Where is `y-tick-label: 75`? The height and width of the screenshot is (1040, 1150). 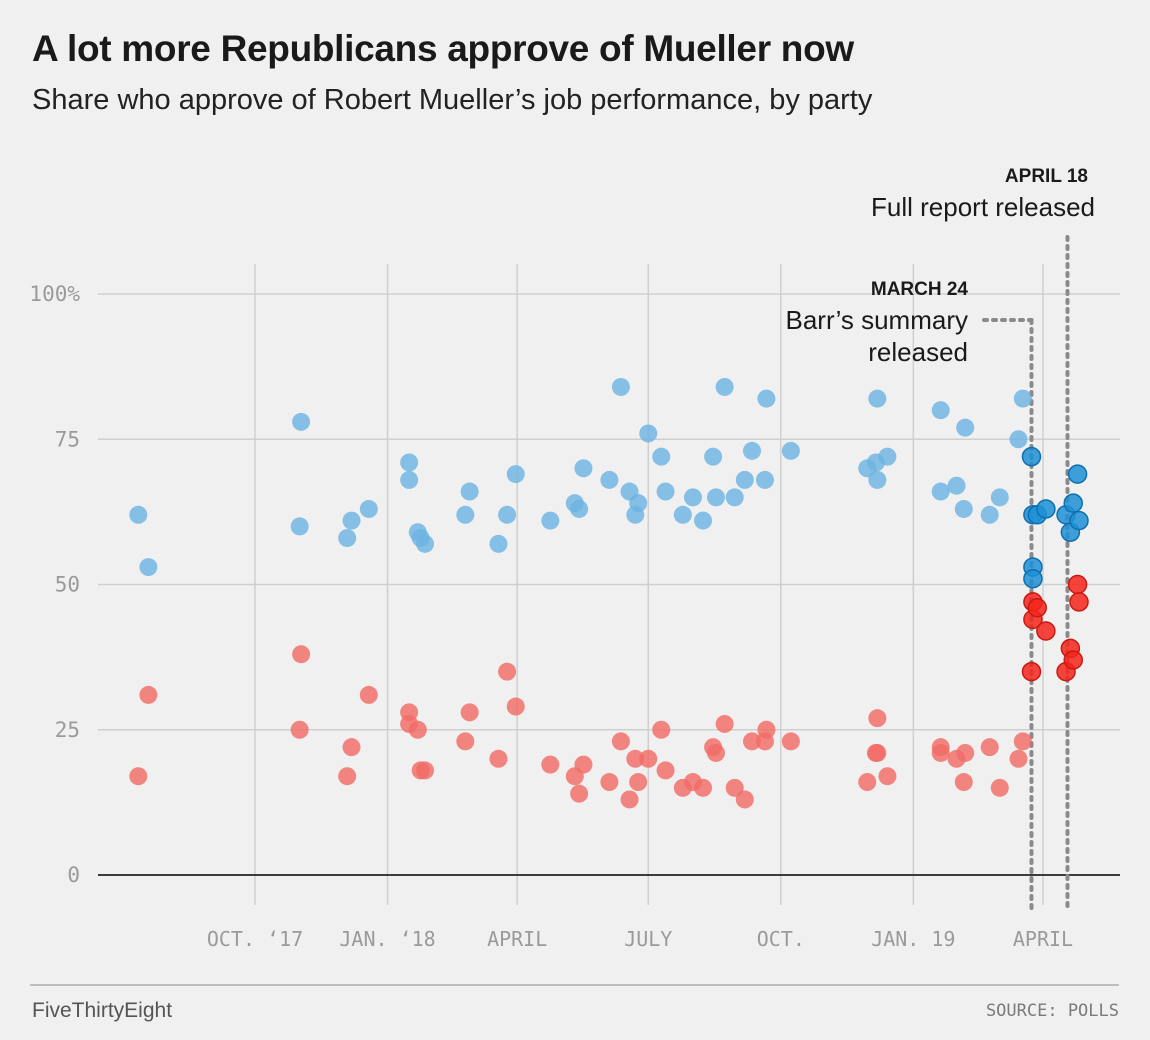 y-tick-label: 75 is located at coordinates (67, 439).